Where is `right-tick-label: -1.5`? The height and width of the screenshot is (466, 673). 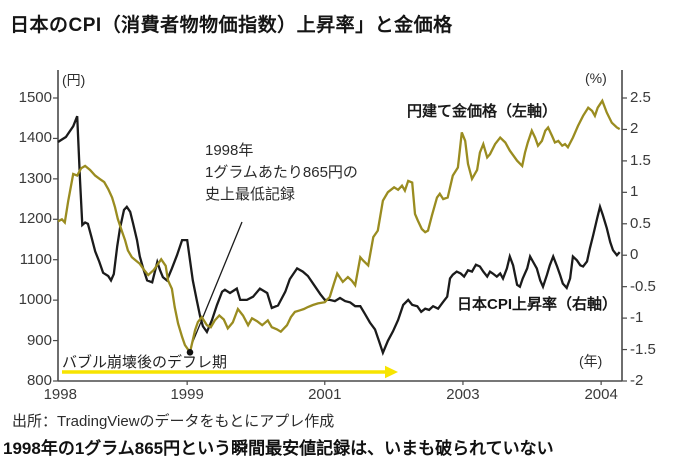 right-tick-label: -1.5 is located at coordinates (643, 349).